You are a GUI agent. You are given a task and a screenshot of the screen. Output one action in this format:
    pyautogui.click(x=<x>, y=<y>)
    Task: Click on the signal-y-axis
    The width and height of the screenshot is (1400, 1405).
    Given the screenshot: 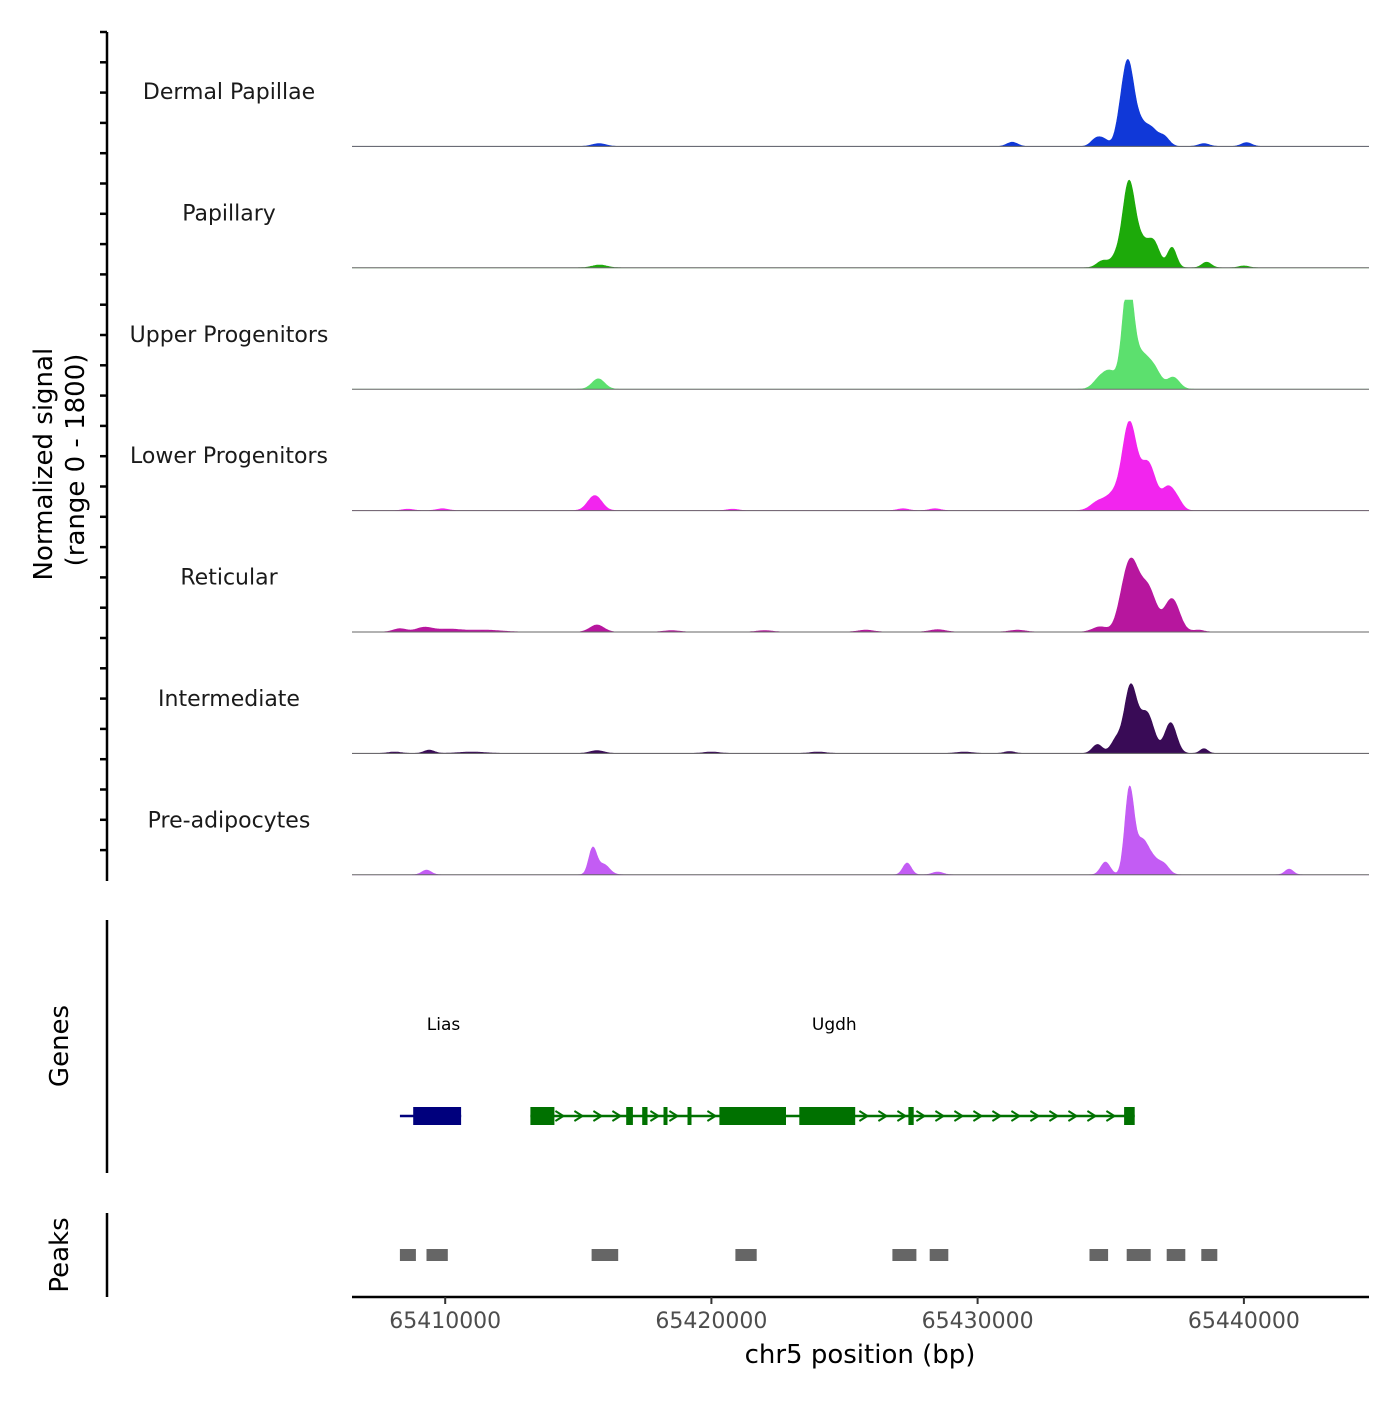 What is the action you would take?
    pyautogui.click(x=104, y=455)
    